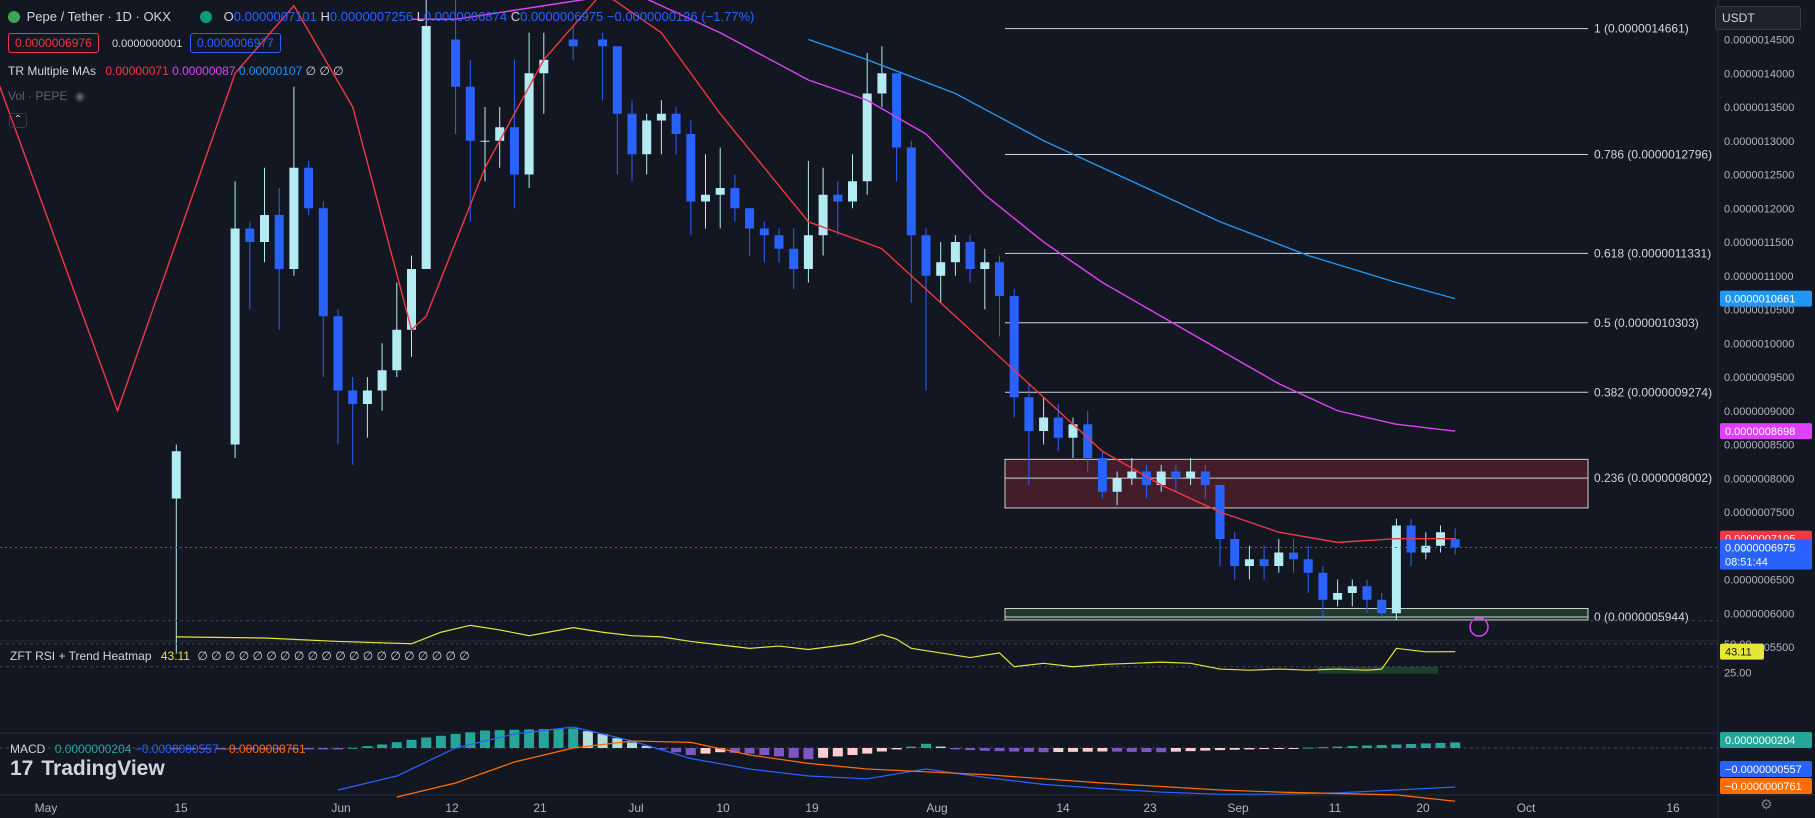 The image size is (1815, 818). Describe the element at coordinates (926, 771) in the screenshot. I see `macd-signal-line` at that location.